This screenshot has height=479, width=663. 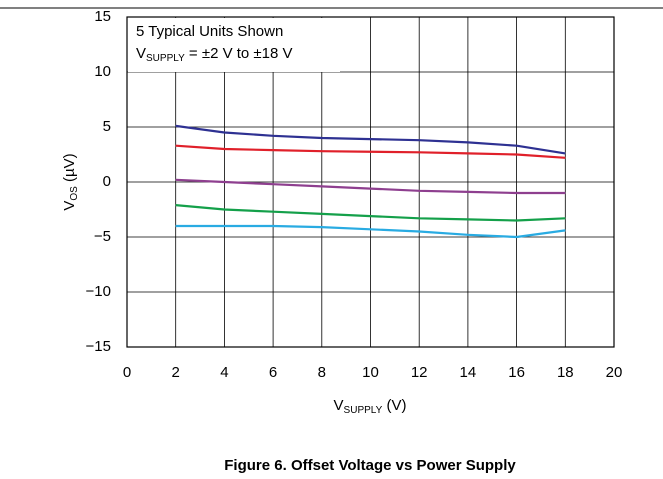 I want to click on chart-title: Figure 6. Offset Voltage vs Power Supply, so click(x=370, y=465).